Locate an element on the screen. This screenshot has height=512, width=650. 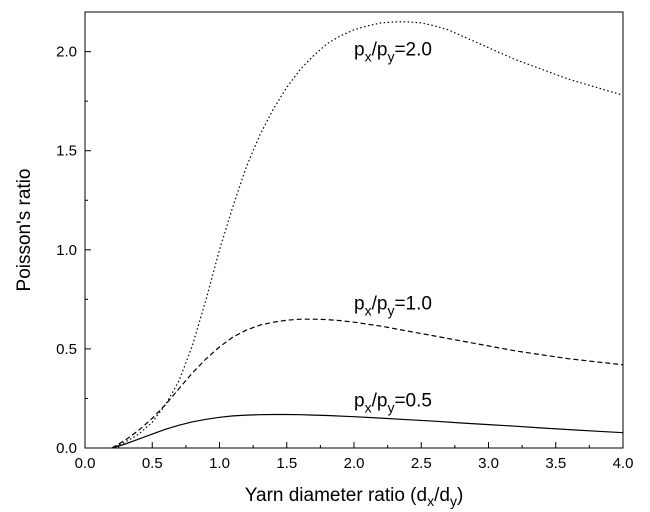
x-tick-label: 0.5 is located at coordinates (152, 463).